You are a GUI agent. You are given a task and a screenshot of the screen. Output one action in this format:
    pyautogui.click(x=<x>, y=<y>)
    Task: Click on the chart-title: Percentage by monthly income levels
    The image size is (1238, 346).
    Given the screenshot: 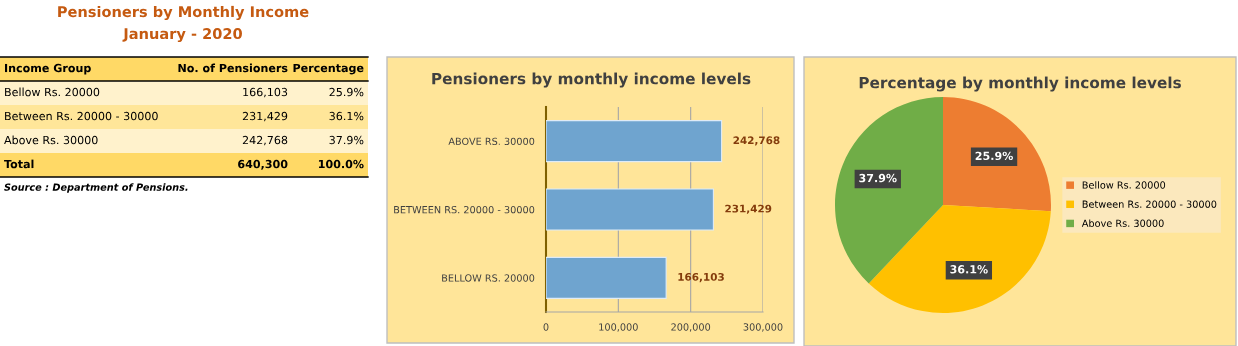 What is the action you would take?
    pyautogui.click(x=1020, y=84)
    